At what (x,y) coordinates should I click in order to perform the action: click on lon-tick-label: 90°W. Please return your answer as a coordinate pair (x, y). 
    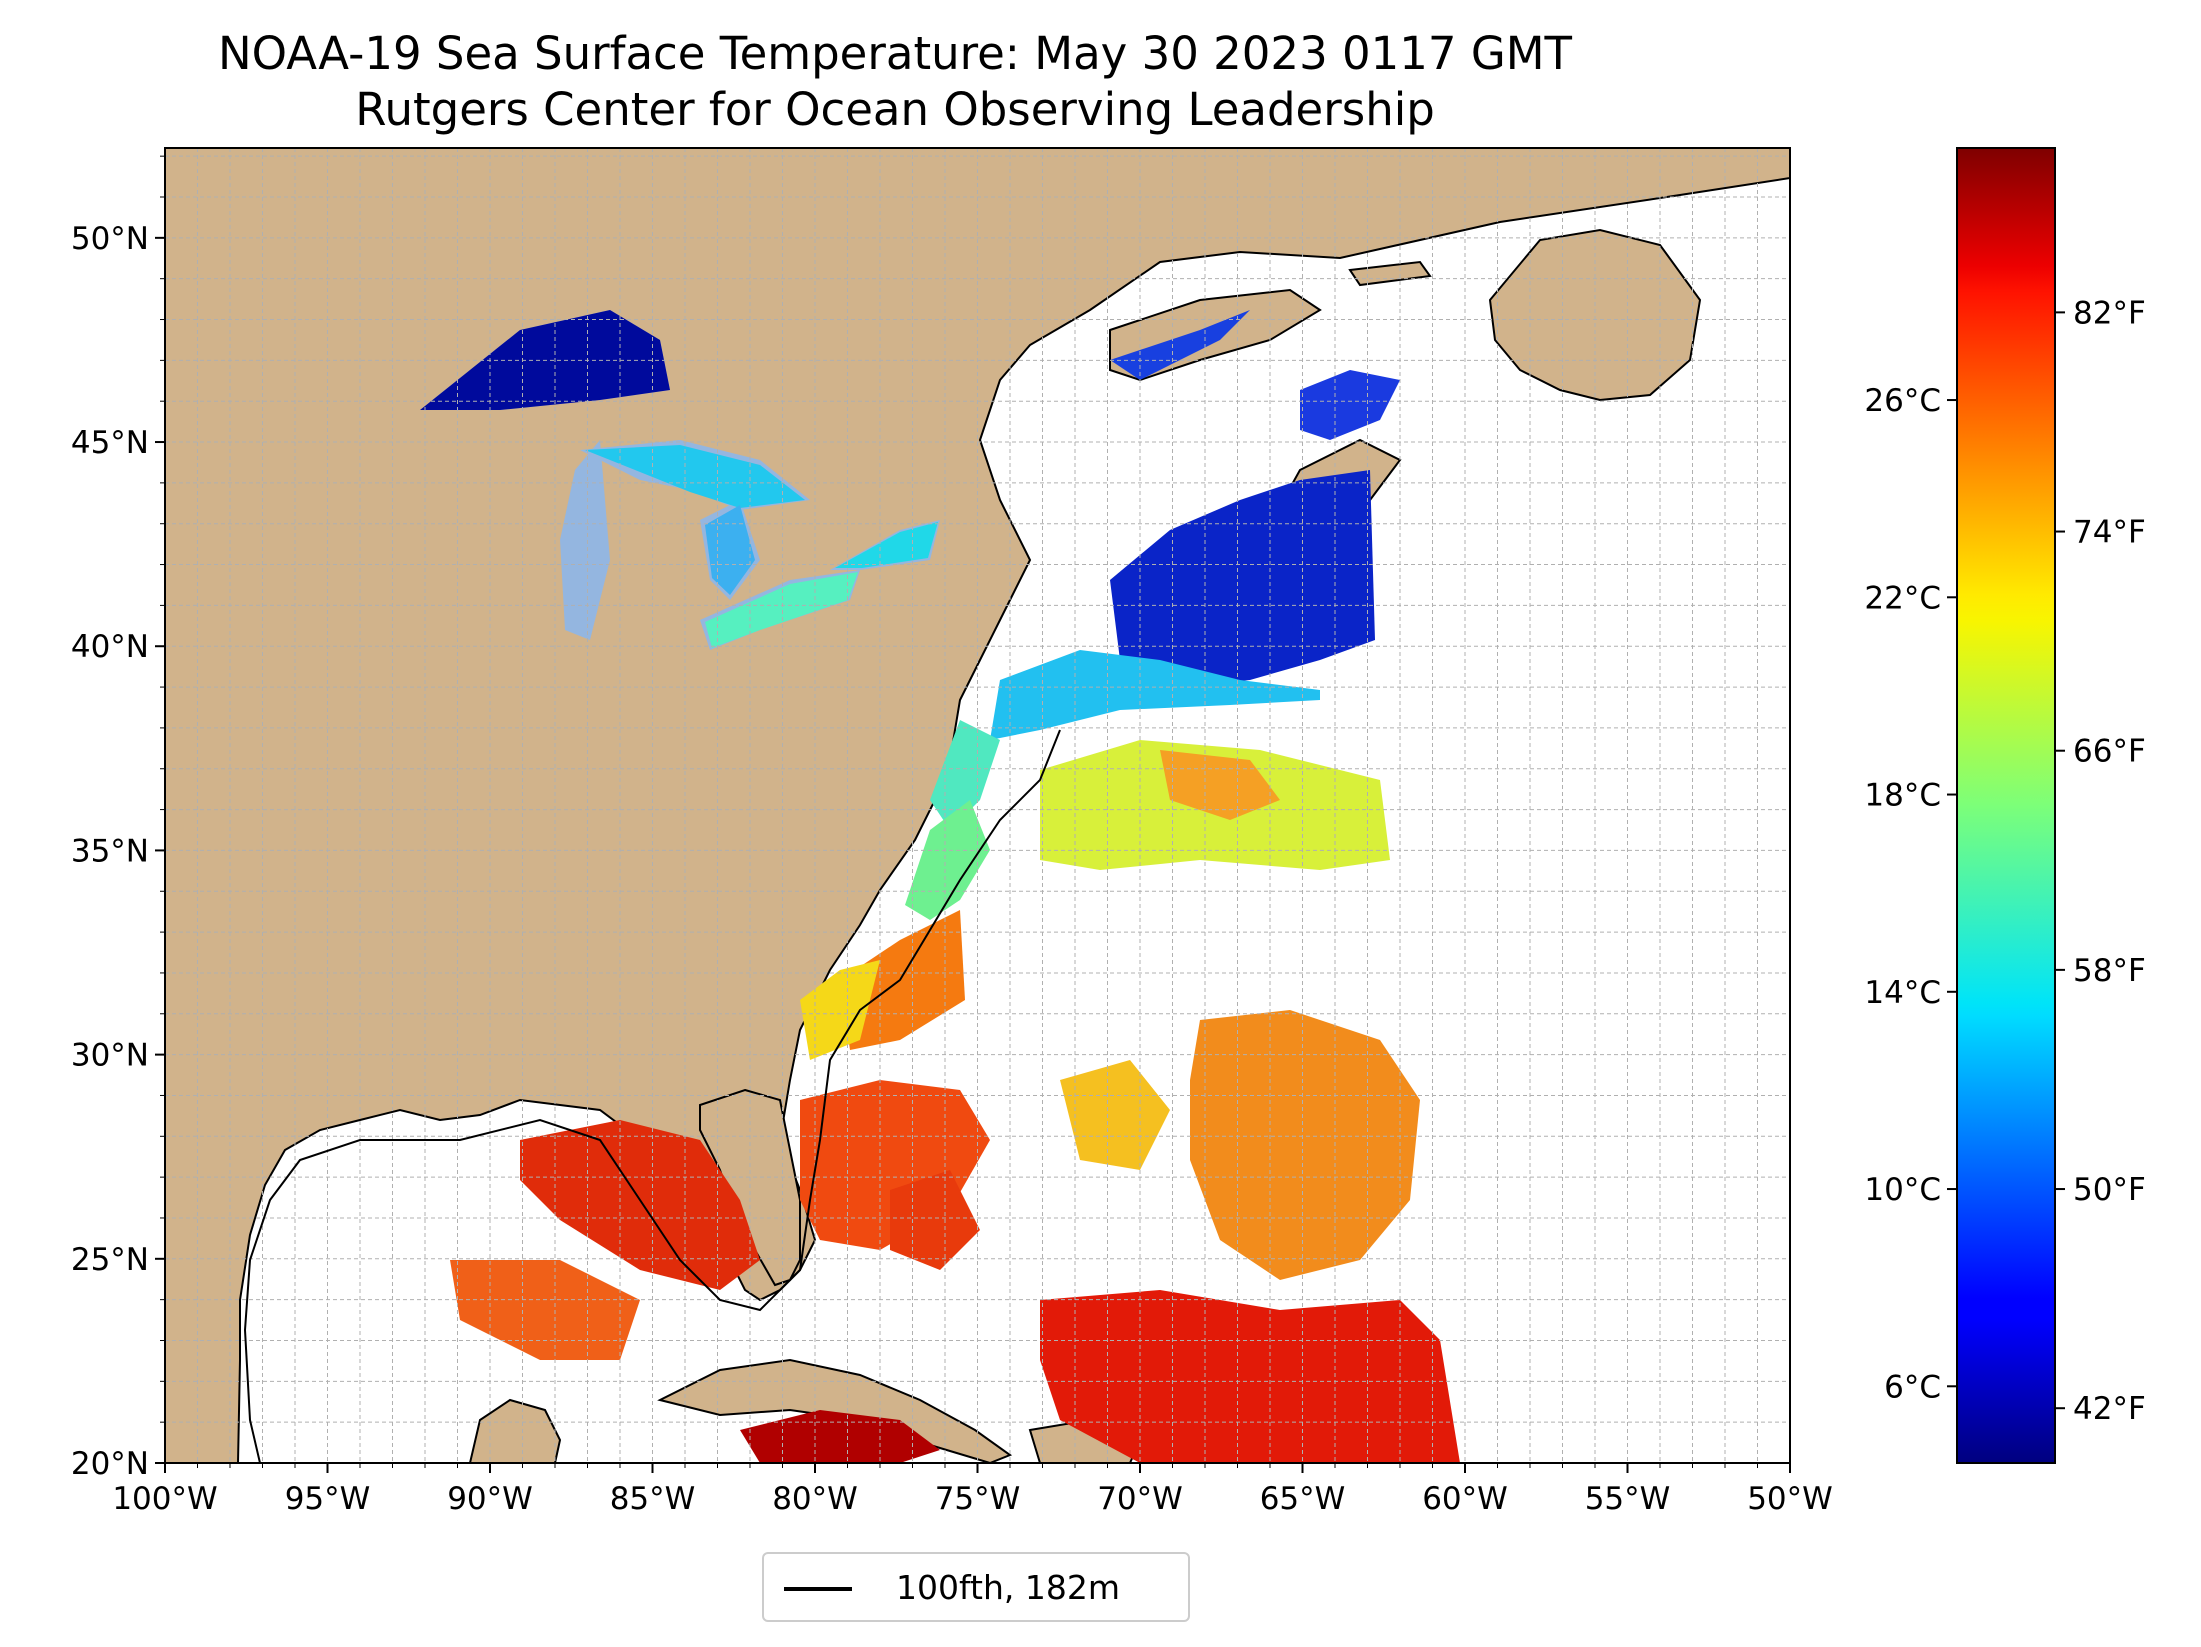
    Looking at the image, I should click on (490, 1499).